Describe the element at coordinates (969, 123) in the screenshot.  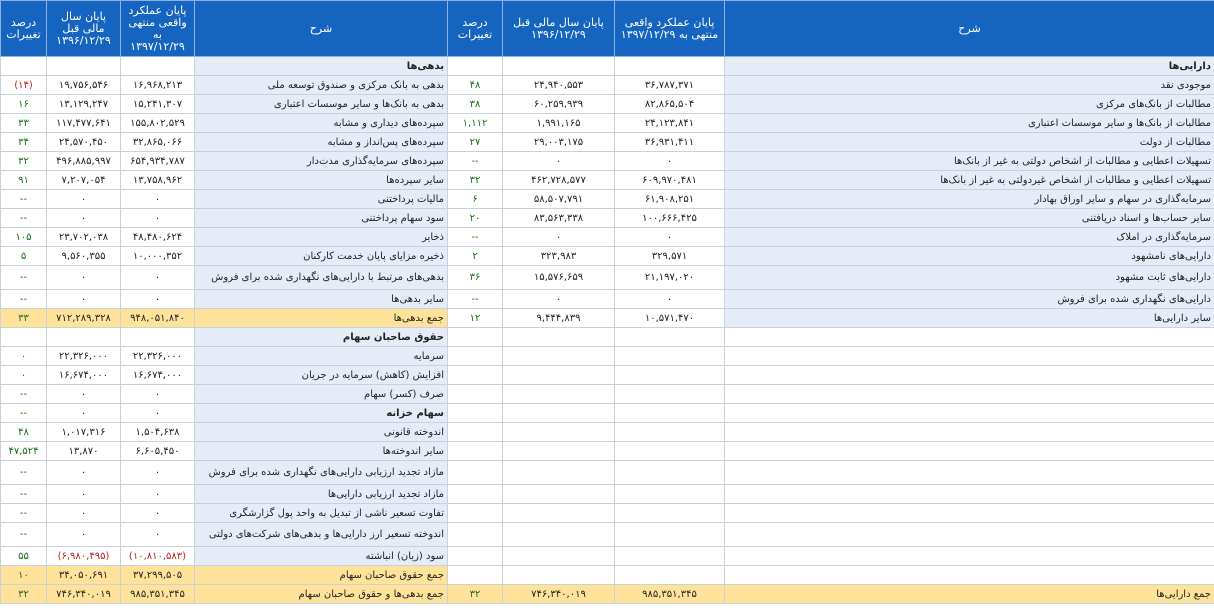
I see `asset-desc-cell: مطالبات از بانک‌ها و سایر موسسات اعتباری` at that location.